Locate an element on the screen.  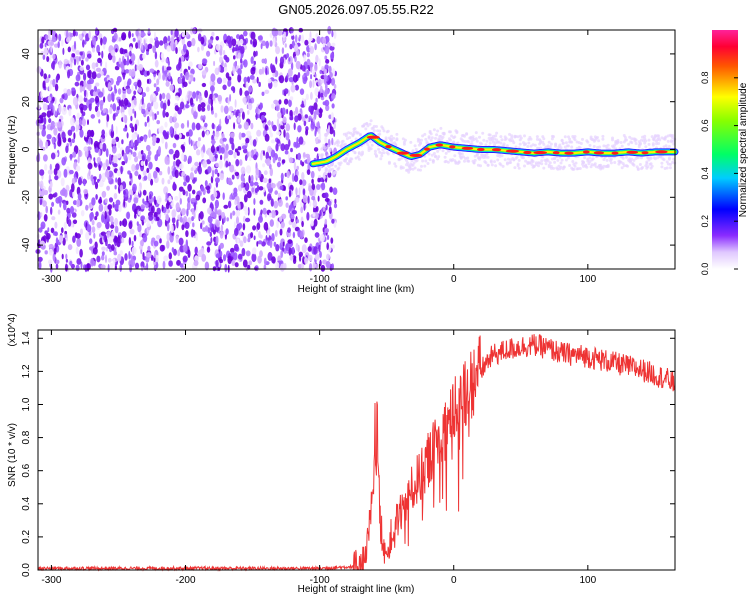
spectrogram-y-label: Frequency (Hz) is located at coordinates (12, 150).